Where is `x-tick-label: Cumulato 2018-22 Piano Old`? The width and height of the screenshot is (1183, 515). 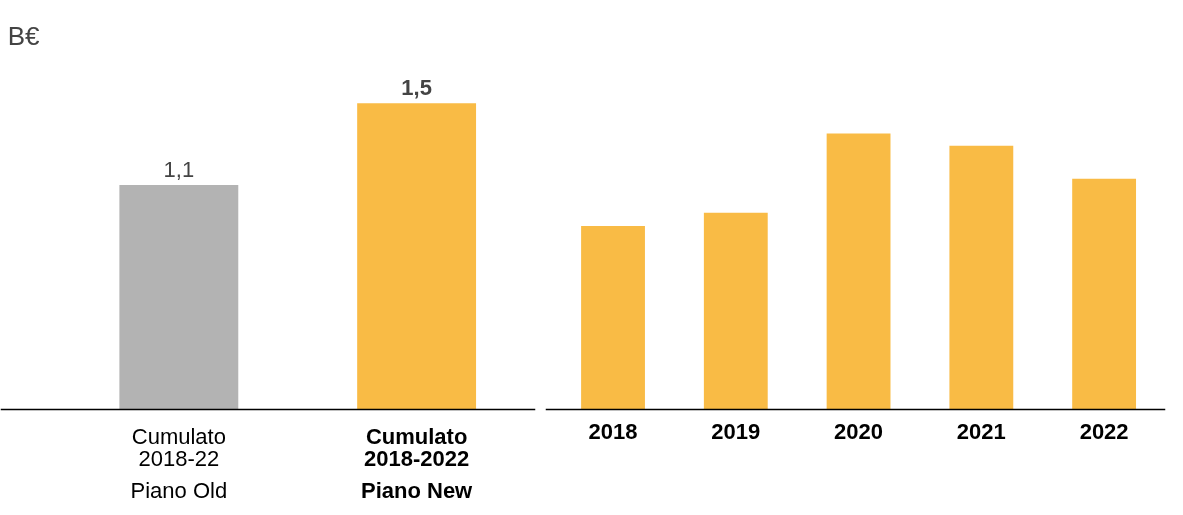
x-tick-label: Cumulato 2018-22 Piano Old is located at coordinates (179, 463).